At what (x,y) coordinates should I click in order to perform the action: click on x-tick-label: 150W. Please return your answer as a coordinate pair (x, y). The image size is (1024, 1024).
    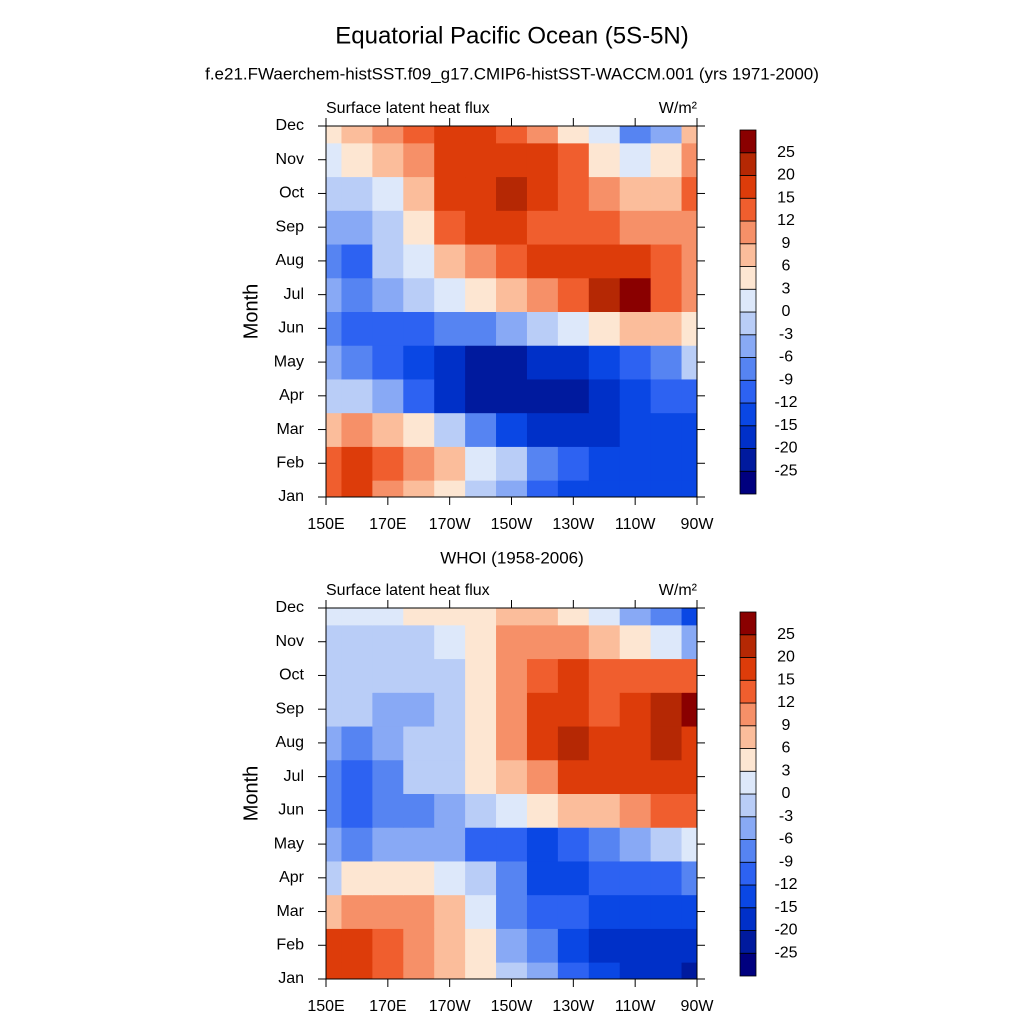
    Looking at the image, I should click on (512, 524).